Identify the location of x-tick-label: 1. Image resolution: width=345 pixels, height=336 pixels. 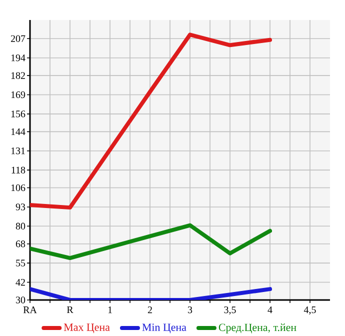
(110, 309).